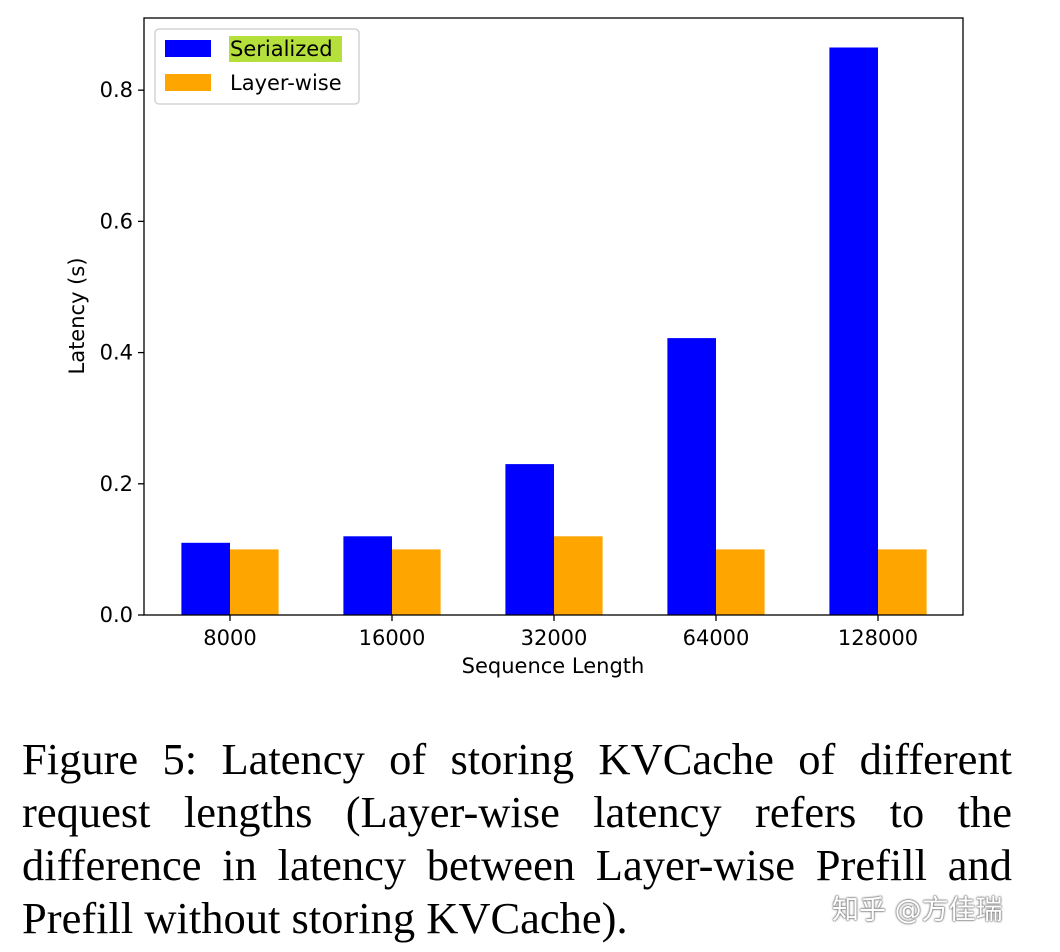 This screenshot has height=952, width=1060. Describe the element at coordinates (286, 83) in the screenshot. I see `legend-label-layer-wise: Layer-wise` at that location.